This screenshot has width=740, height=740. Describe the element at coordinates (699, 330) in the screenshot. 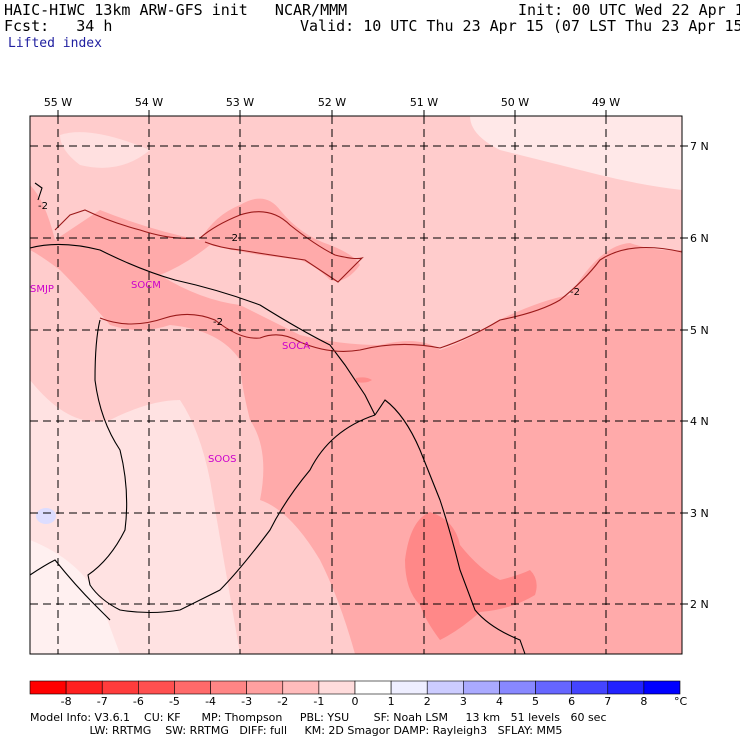

I see `lat-label: 5 N` at that location.